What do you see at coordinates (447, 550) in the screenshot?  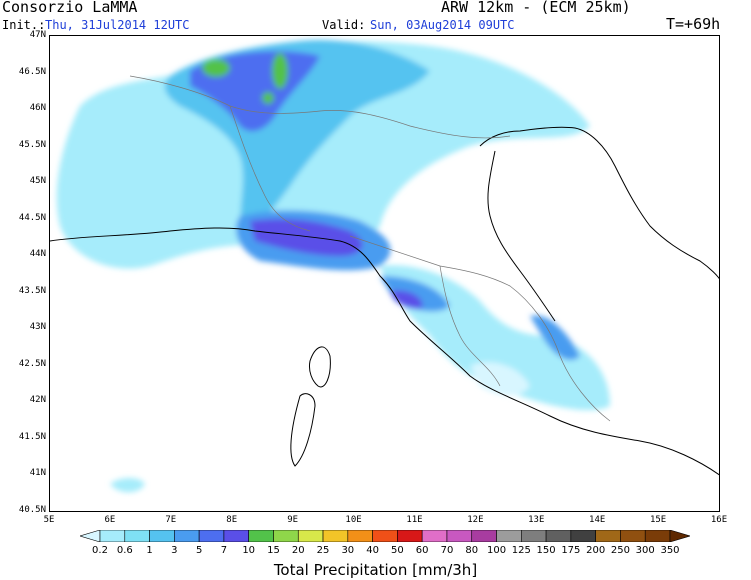 I see `colorbar-label: 70` at bounding box center [447, 550].